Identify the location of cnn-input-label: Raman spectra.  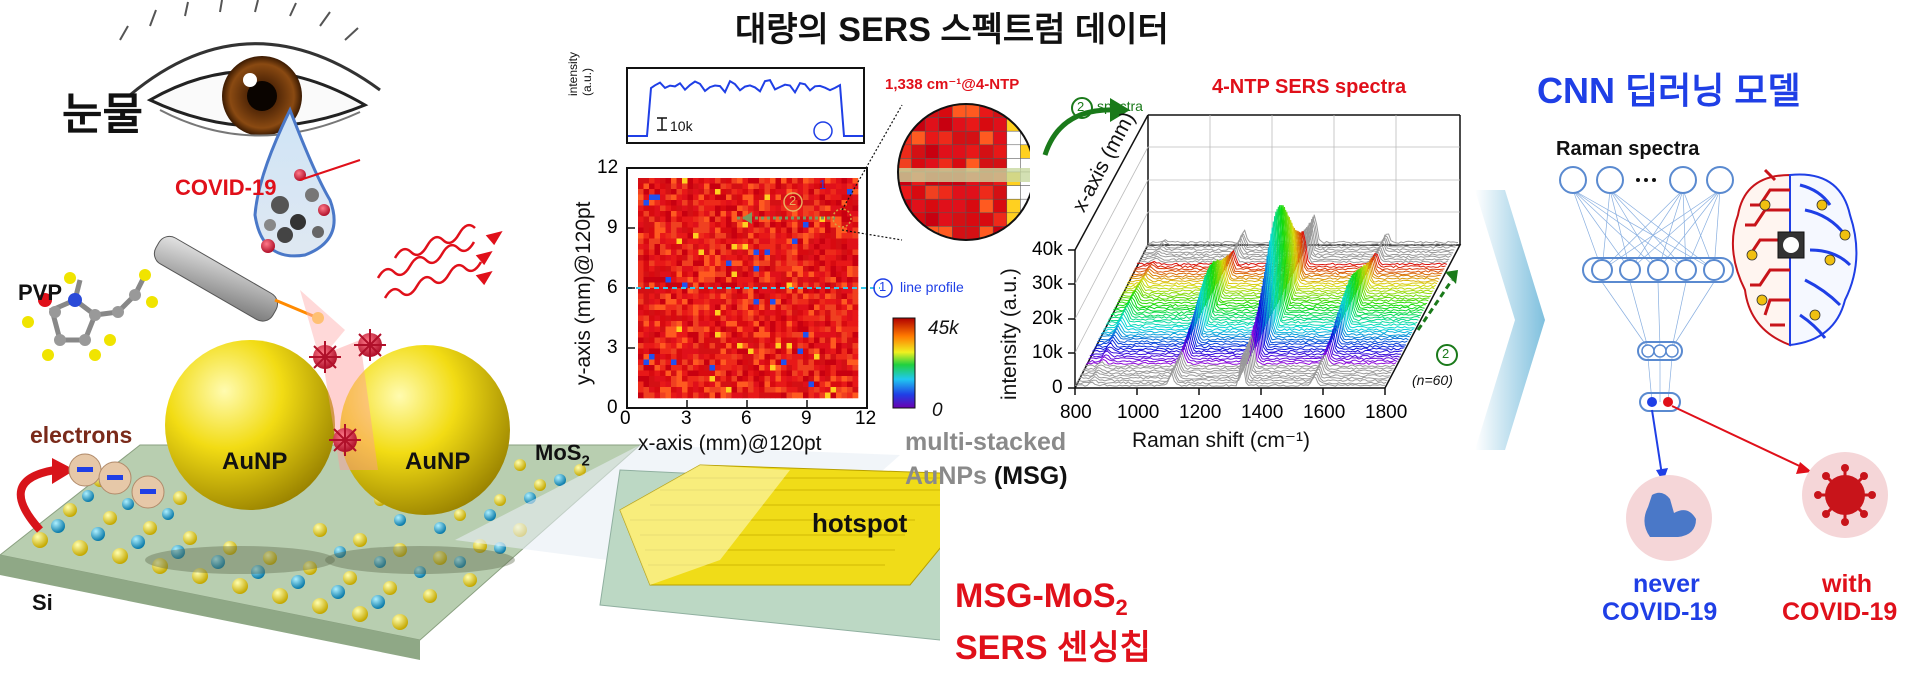
(1628, 149).